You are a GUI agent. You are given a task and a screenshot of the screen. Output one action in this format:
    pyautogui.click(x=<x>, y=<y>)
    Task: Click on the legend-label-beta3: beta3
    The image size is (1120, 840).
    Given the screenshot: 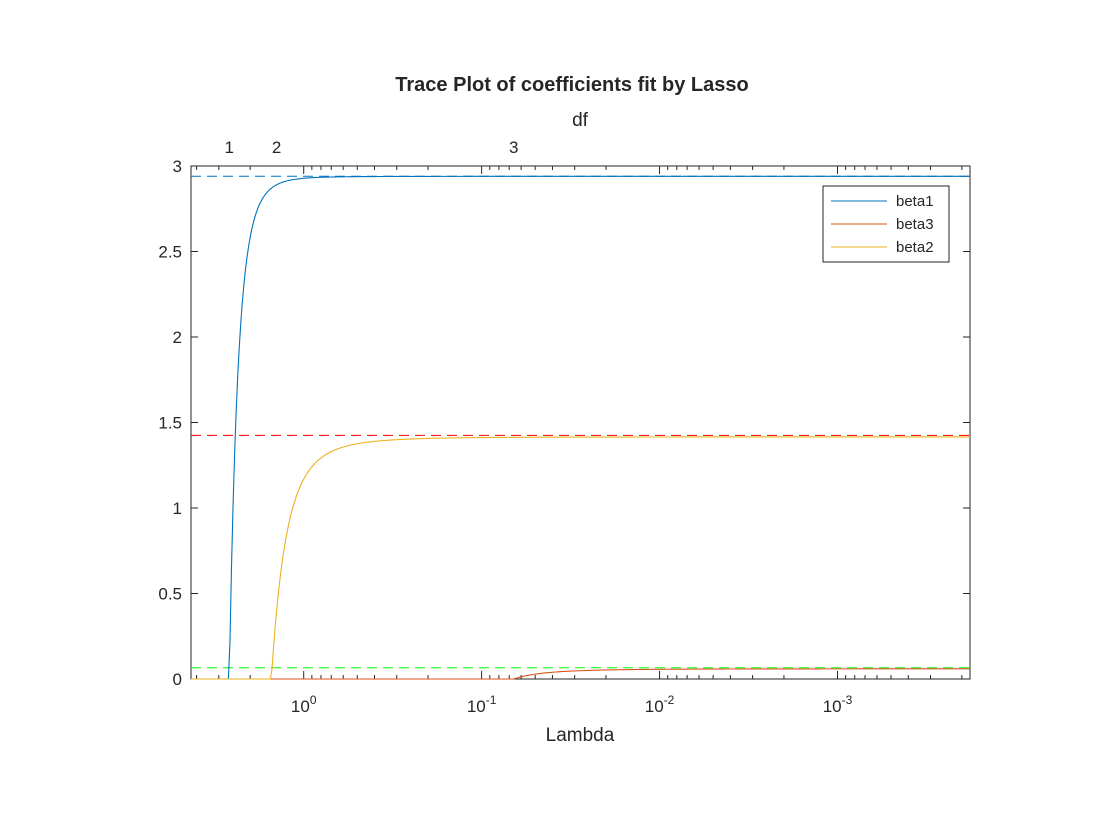 What is the action you would take?
    pyautogui.click(x=915, y=224)
    